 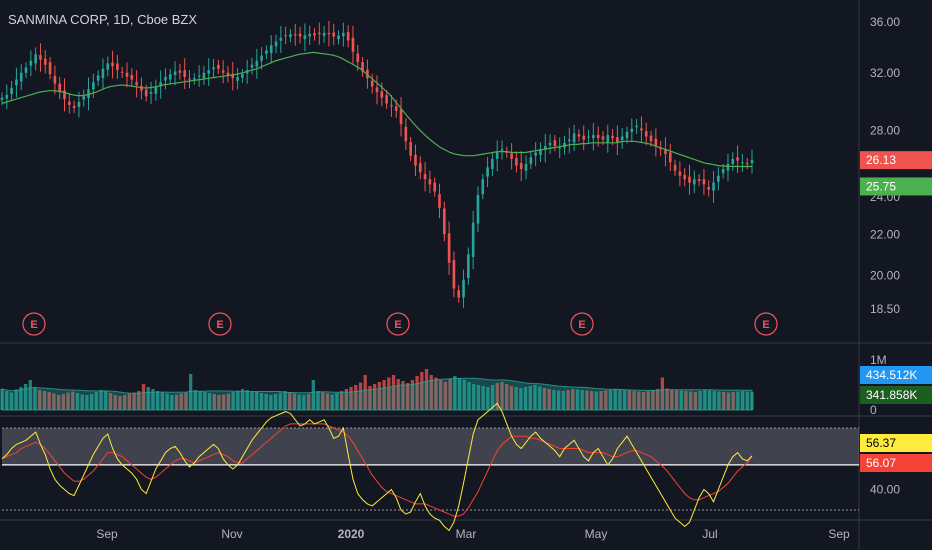 I want to click on time-tick-label: Nov, so click(x=231, y=534).